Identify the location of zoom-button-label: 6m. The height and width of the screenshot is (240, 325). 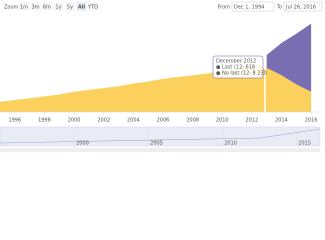
(47, 8).